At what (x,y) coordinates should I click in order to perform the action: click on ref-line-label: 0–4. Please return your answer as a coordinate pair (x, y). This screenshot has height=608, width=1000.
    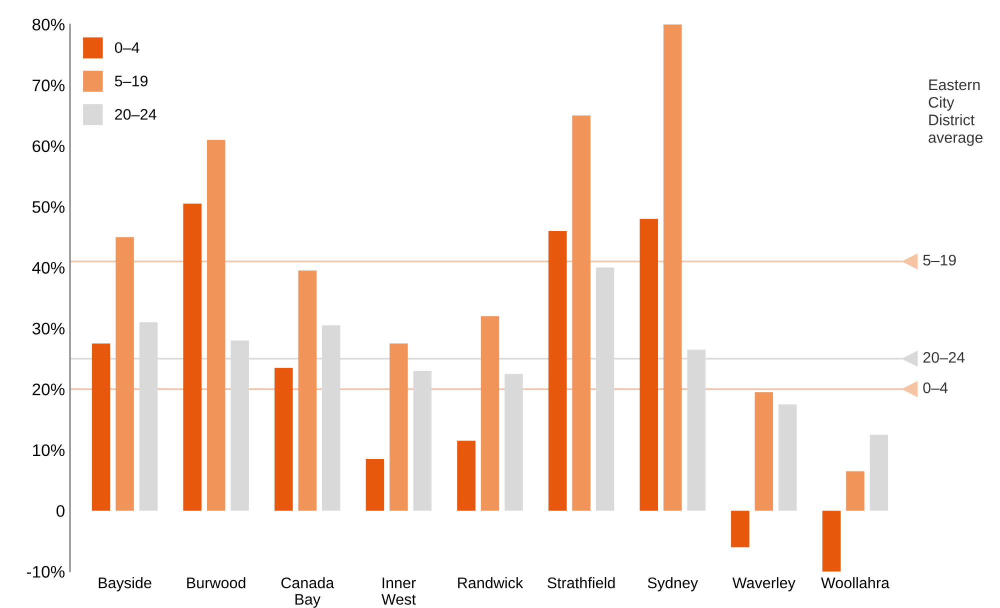
    Looking at the image, I should click on (935, 388).